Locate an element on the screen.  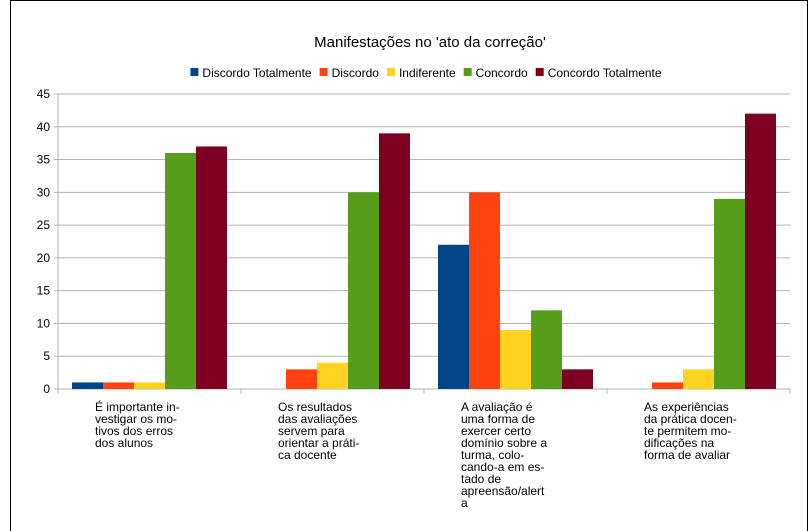
y-tick-label: 5 is located at coordinates (46, 356).